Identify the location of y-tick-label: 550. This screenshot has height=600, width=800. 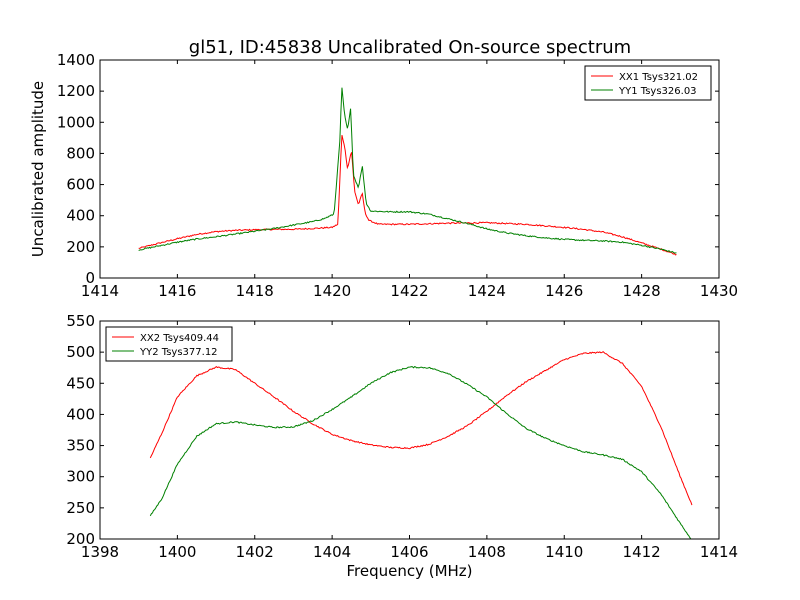
(80, 321).